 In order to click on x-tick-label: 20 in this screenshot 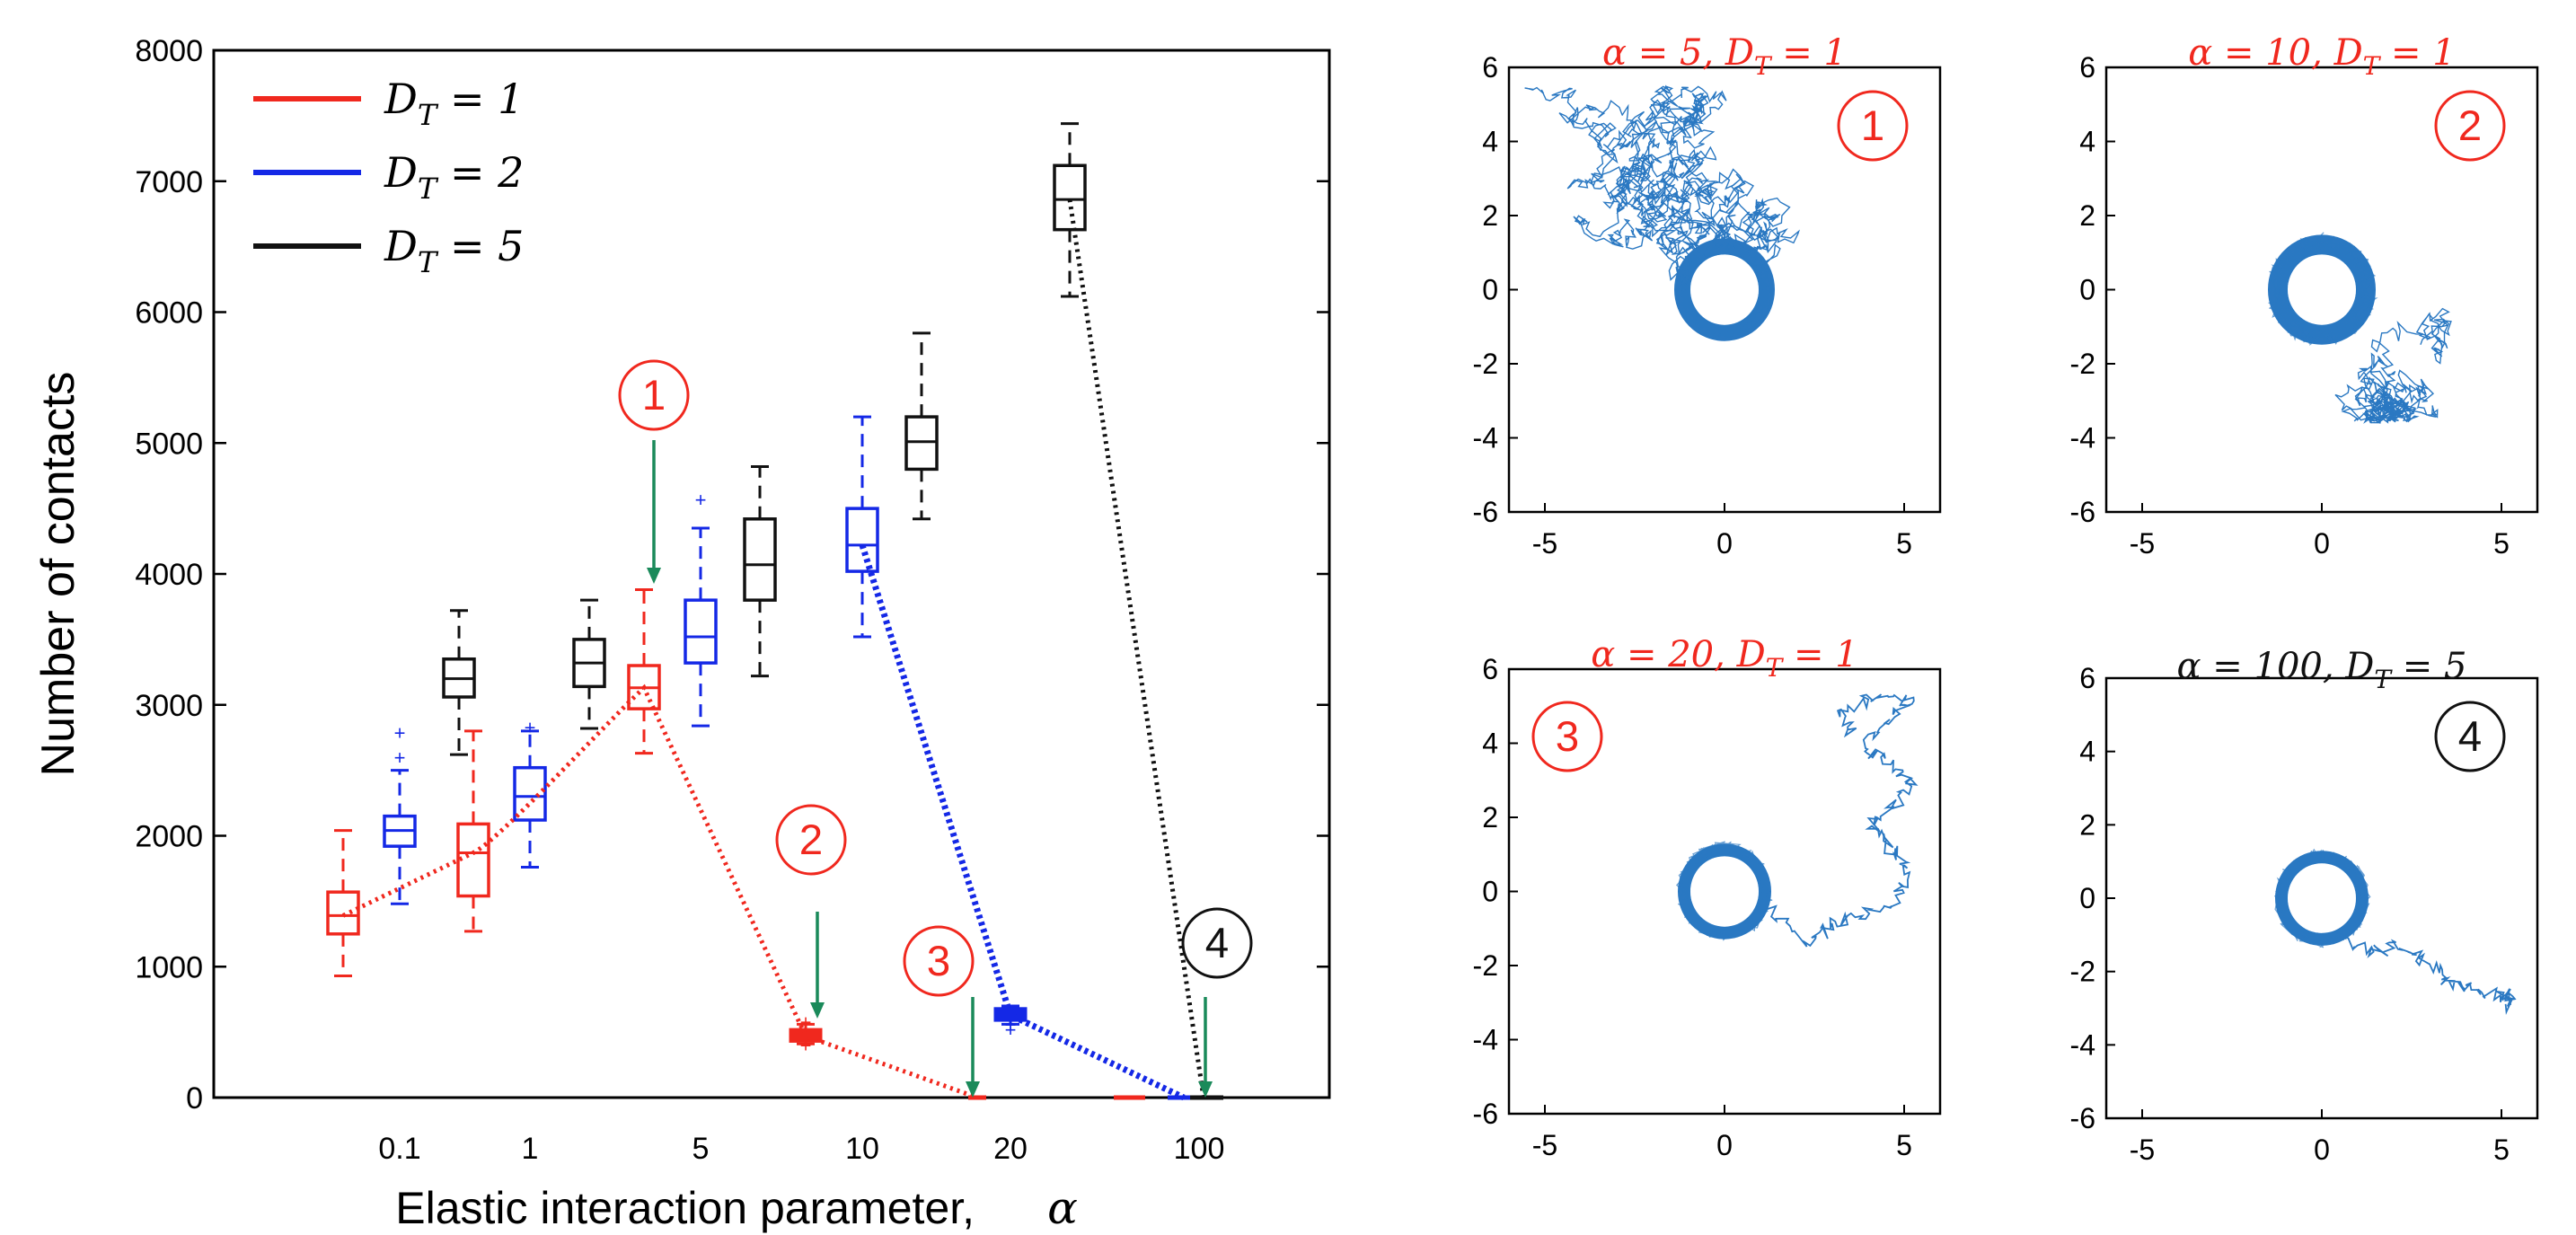, I will do `click(1010, 1149)`.